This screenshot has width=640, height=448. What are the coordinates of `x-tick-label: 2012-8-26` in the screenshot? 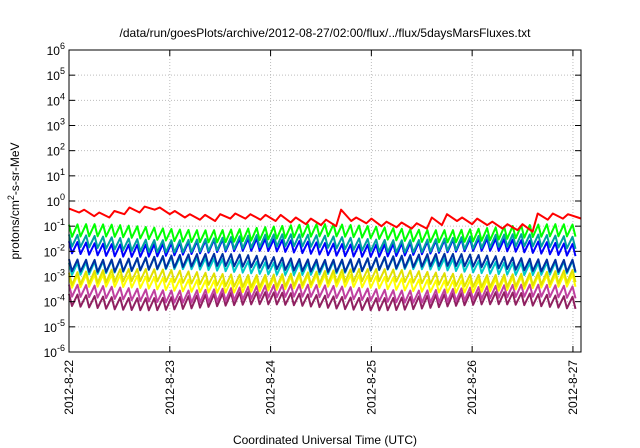 It's located at (472, 387).